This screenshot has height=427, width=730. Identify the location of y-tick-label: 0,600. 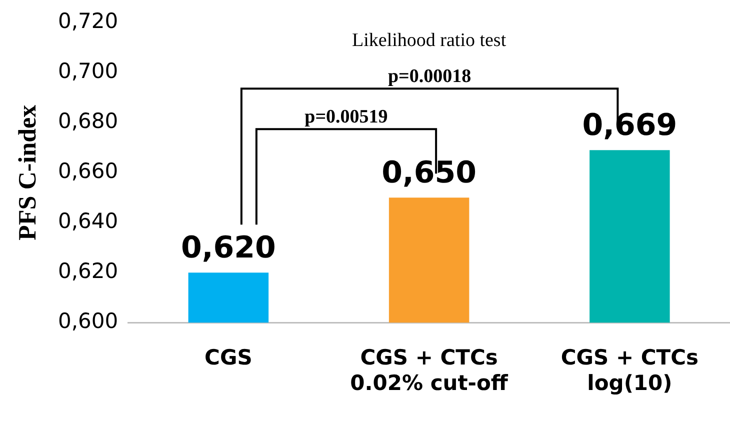
(88, 321).